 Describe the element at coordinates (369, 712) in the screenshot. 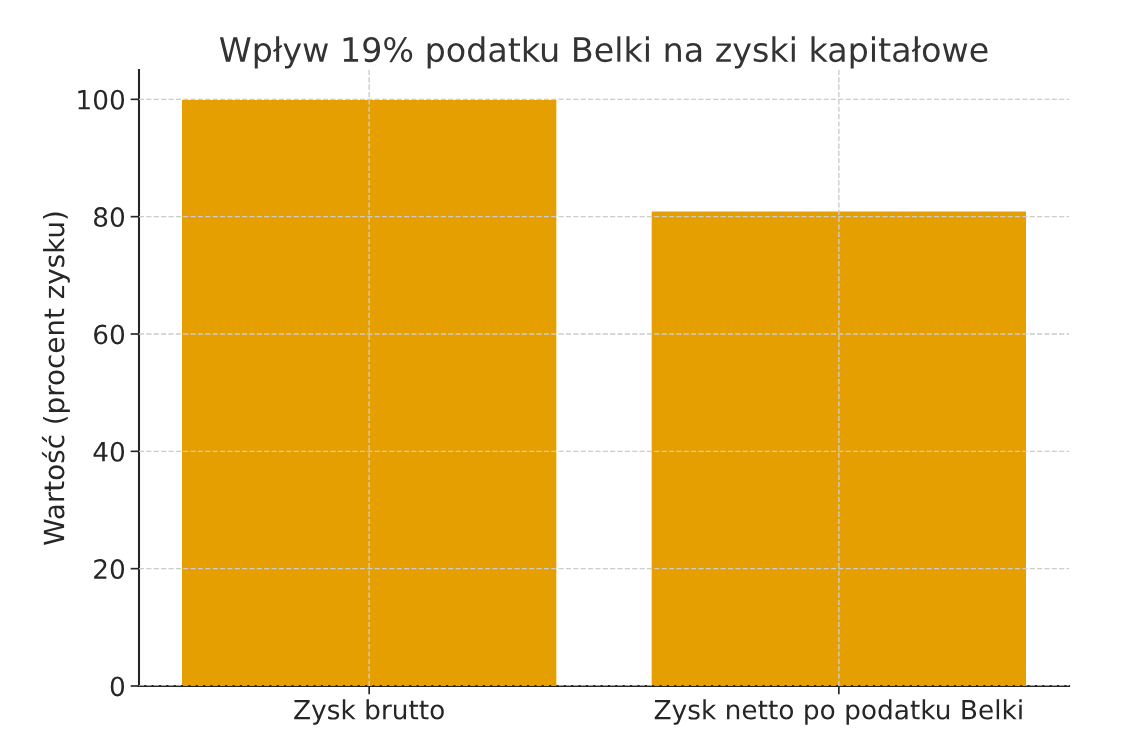

I see `x-tick-label: Zysk brutto` at that location.